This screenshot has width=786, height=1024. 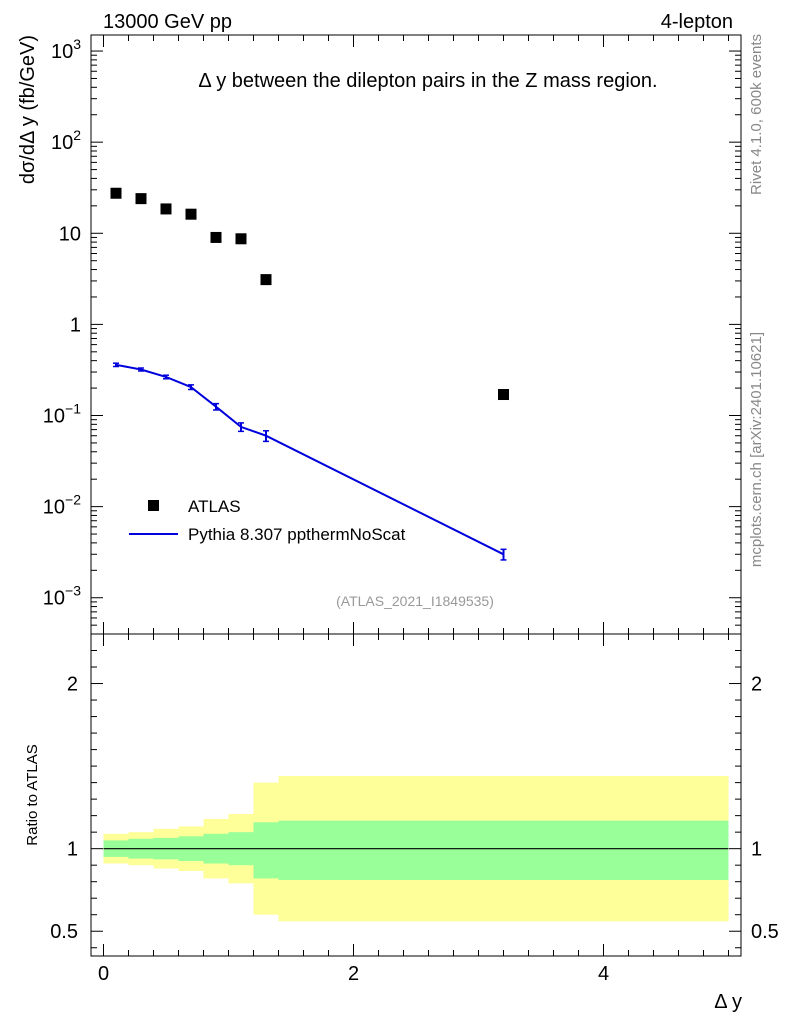 What do you see at coordinates (297, 534) in the screenshot?
I see `legend-mc-label: Pythia 8.307 ppthermNoScat` at bounding box center [297, 534].